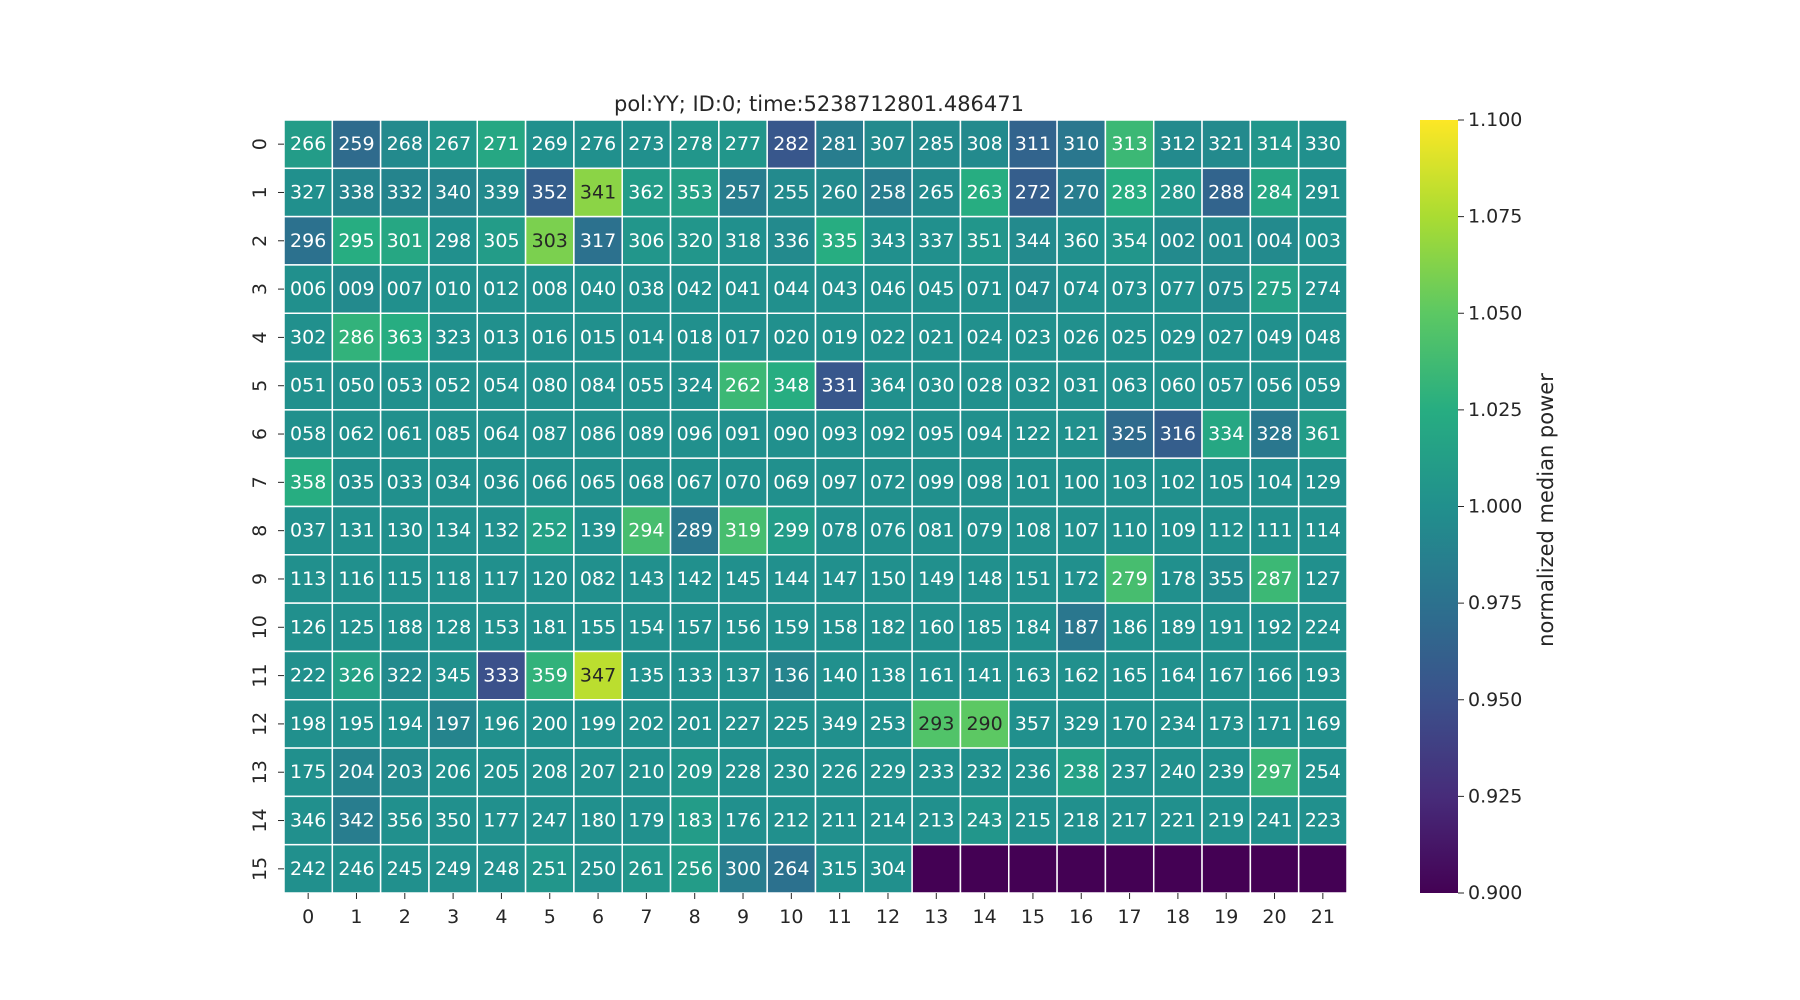  I want to click on cell-label: 253, so click(888, 724).